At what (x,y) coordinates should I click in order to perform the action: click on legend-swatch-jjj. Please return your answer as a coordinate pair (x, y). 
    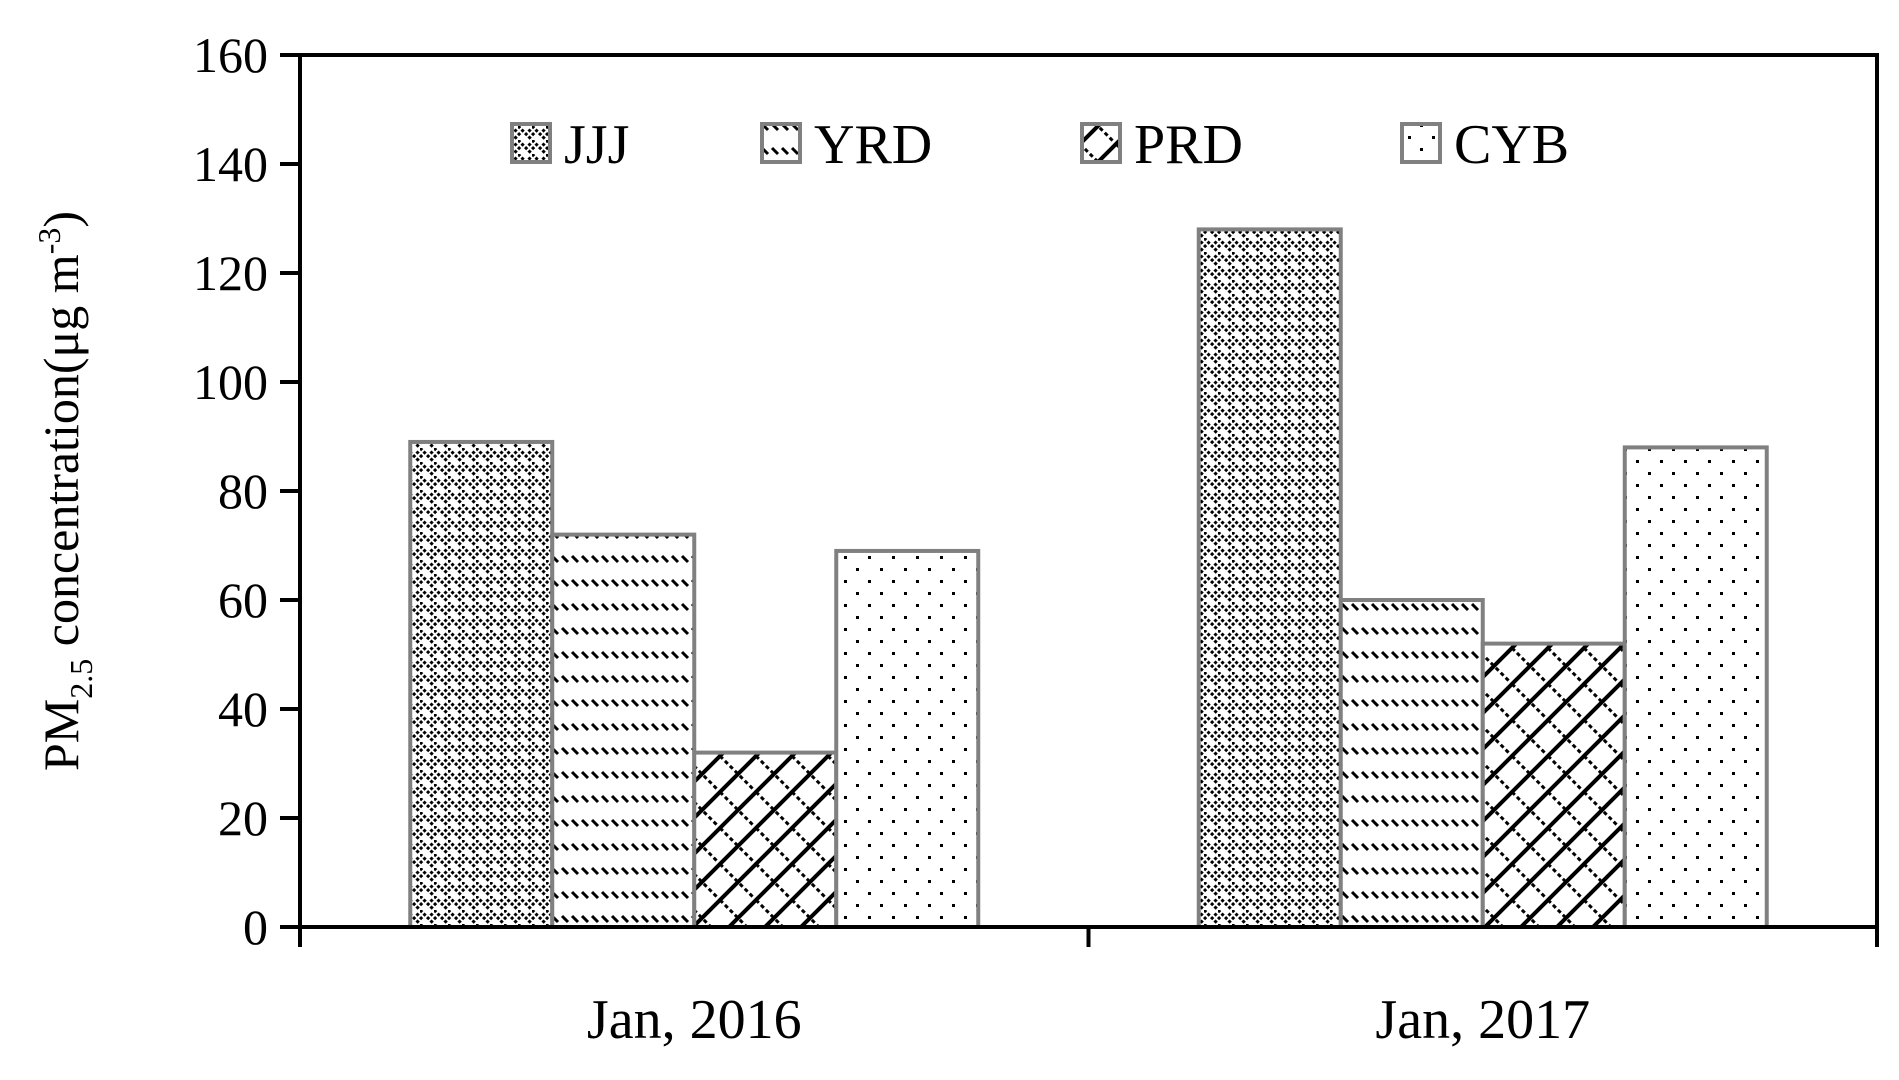
    Looking at the image, I should click on (531, 143).